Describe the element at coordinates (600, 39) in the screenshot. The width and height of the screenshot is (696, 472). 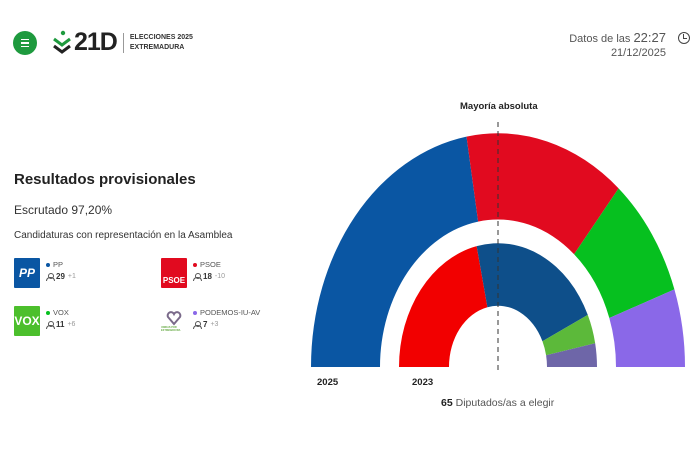
I see `data-label: Datos de las` at that location.